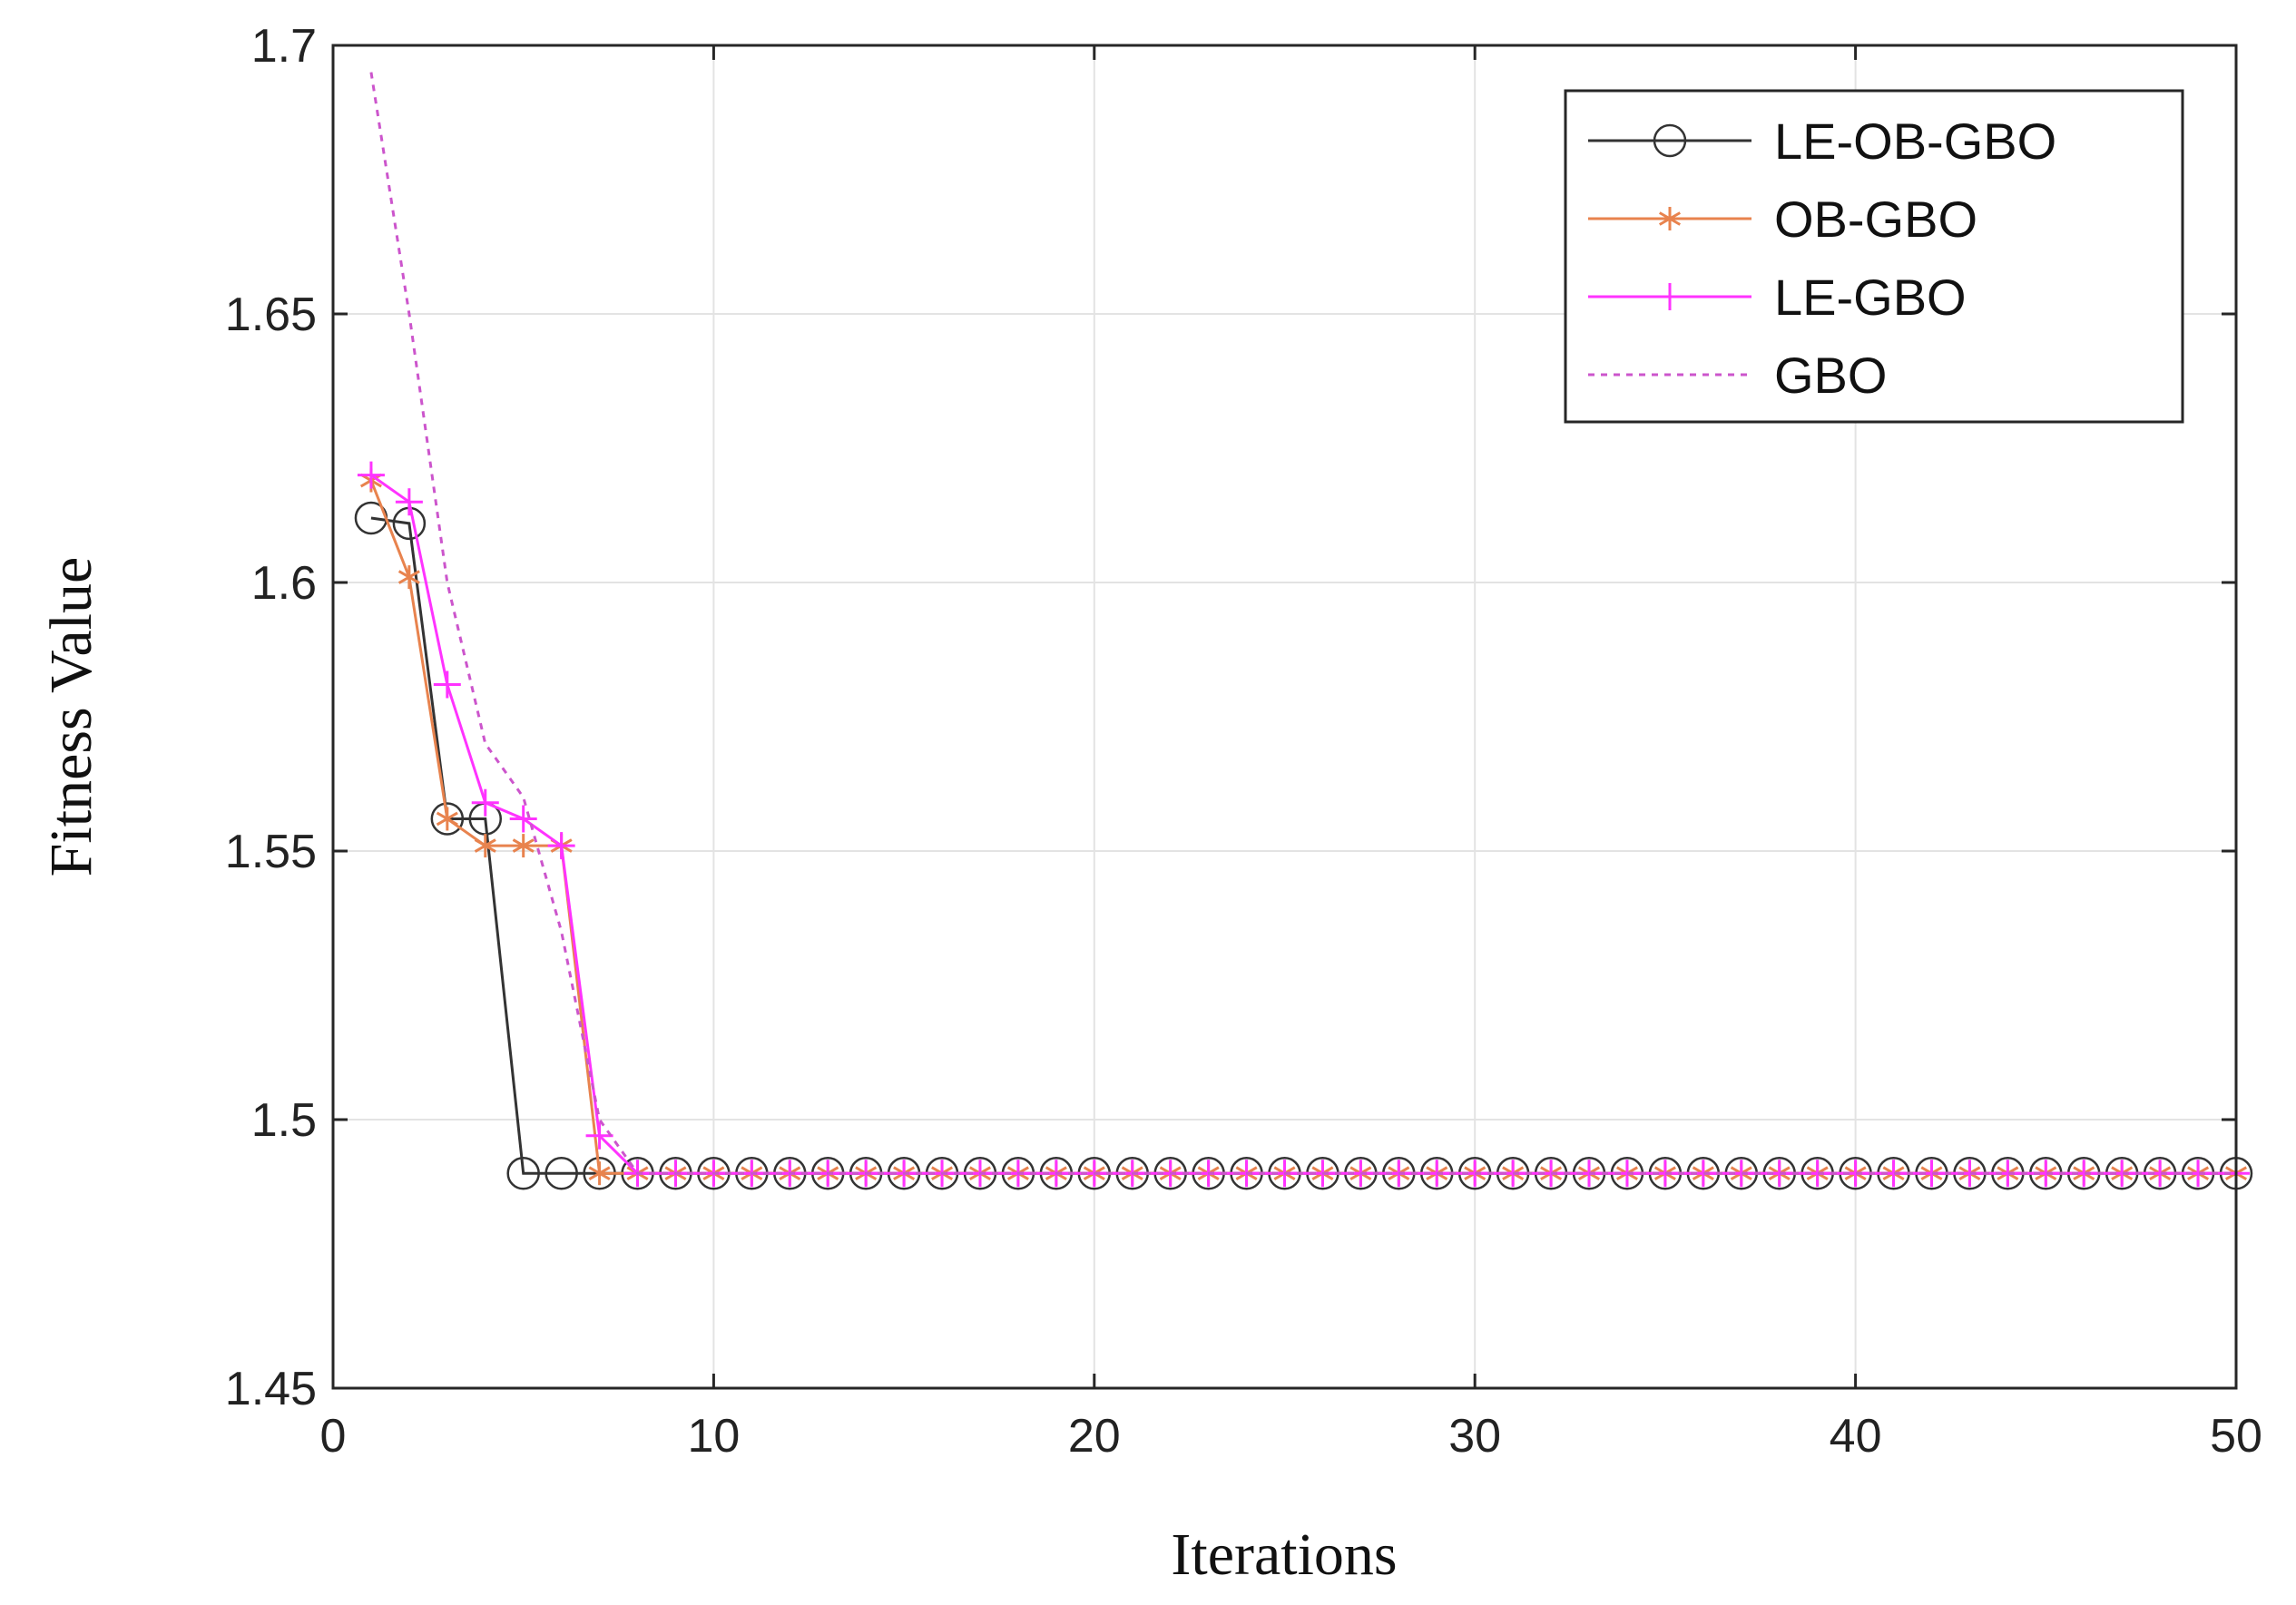 The height and width of the screenshot is (1605, 2296). Describe the element at coordinates (1856, 1436) in the screenshot. I see `x-tick-label: 40` at that location.